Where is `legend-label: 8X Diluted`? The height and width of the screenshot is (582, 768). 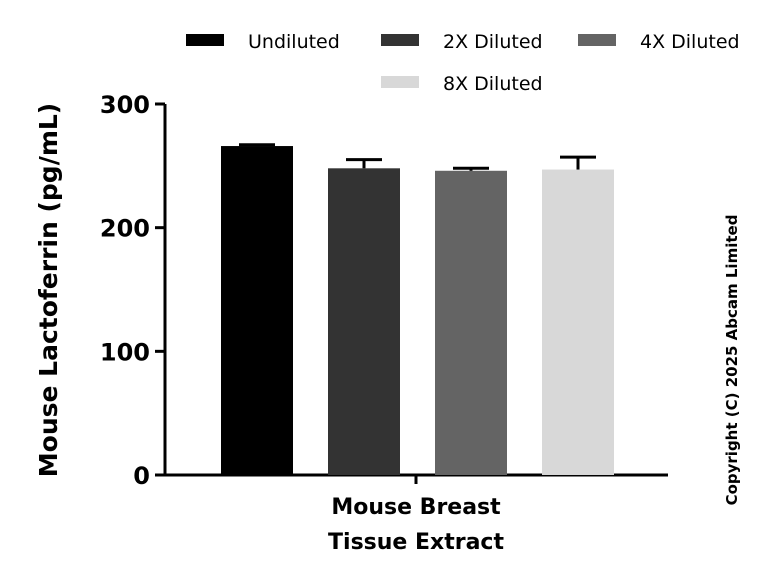 legend-label: 8X Diluted is located at coordinates (493, 84).